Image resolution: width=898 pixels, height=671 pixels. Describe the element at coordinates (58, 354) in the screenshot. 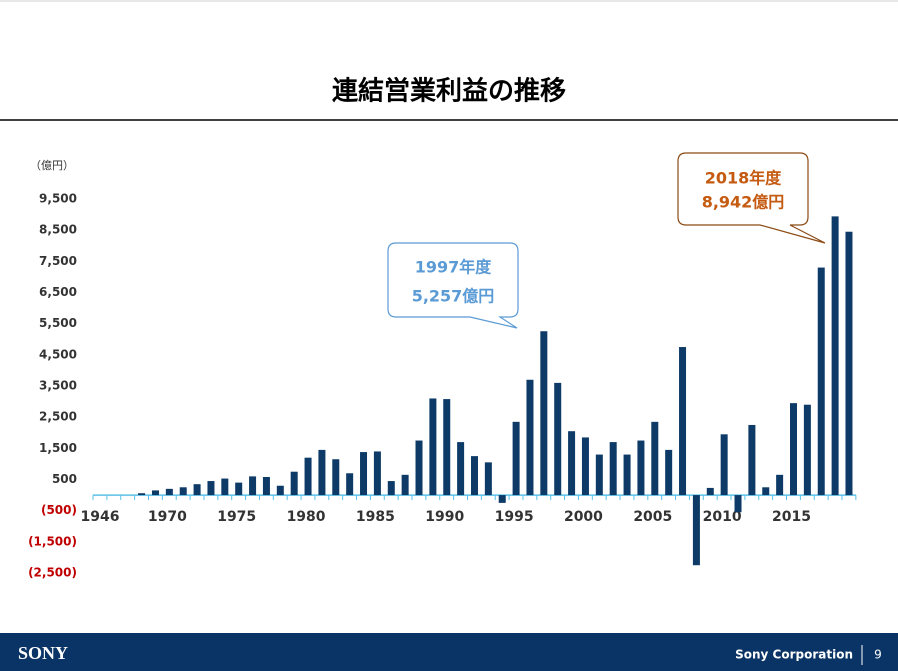

I see `y-tick-label: 4,500` at that location.